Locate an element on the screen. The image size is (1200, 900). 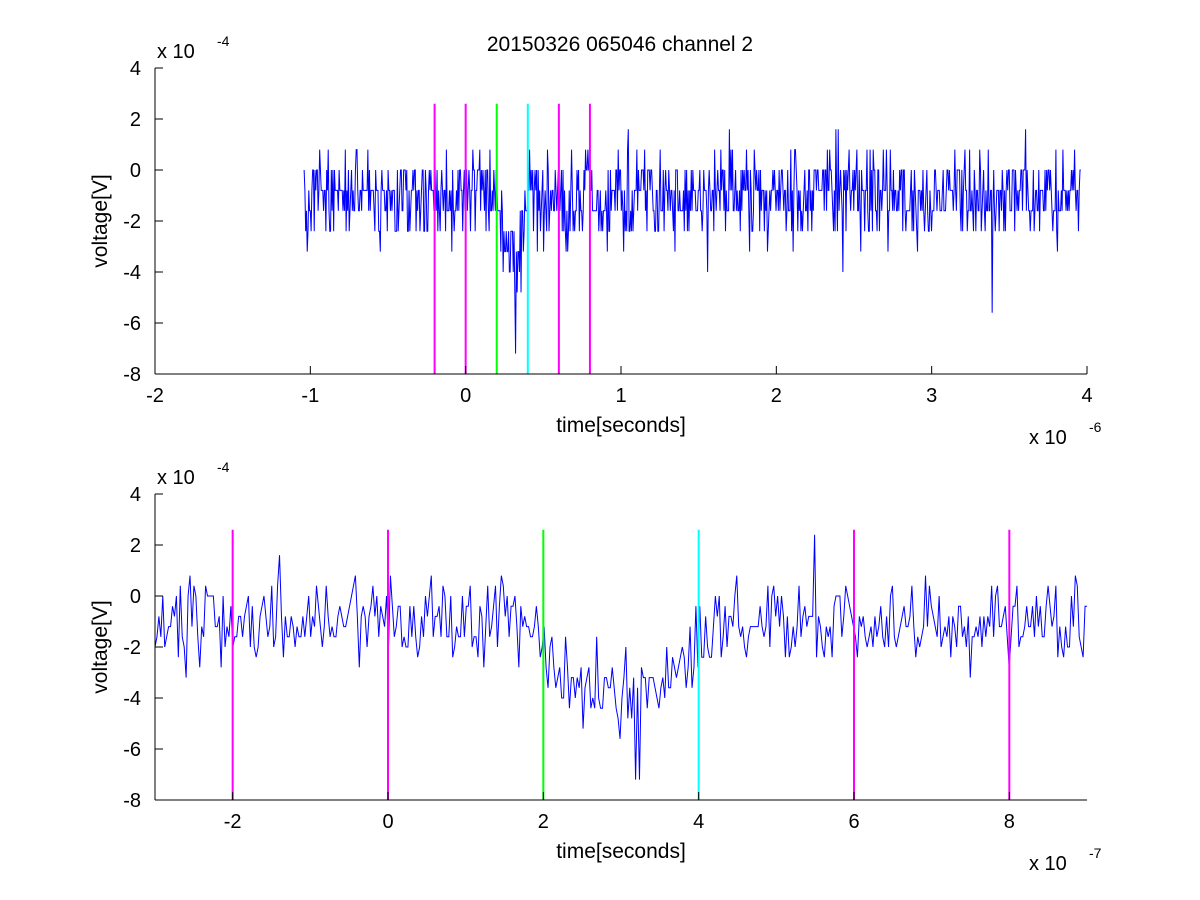
x-tick-label: 3 is located at coordinates (931, 396).